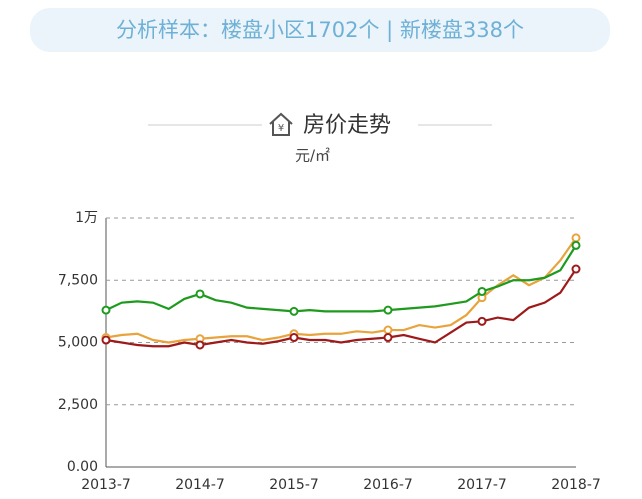 This screenshot has width=642, height=499. What do you see at coordinates (388, 485) in the screenshot?
I see `x-tick-label: 2016-7` at bounding box center [388, 485].